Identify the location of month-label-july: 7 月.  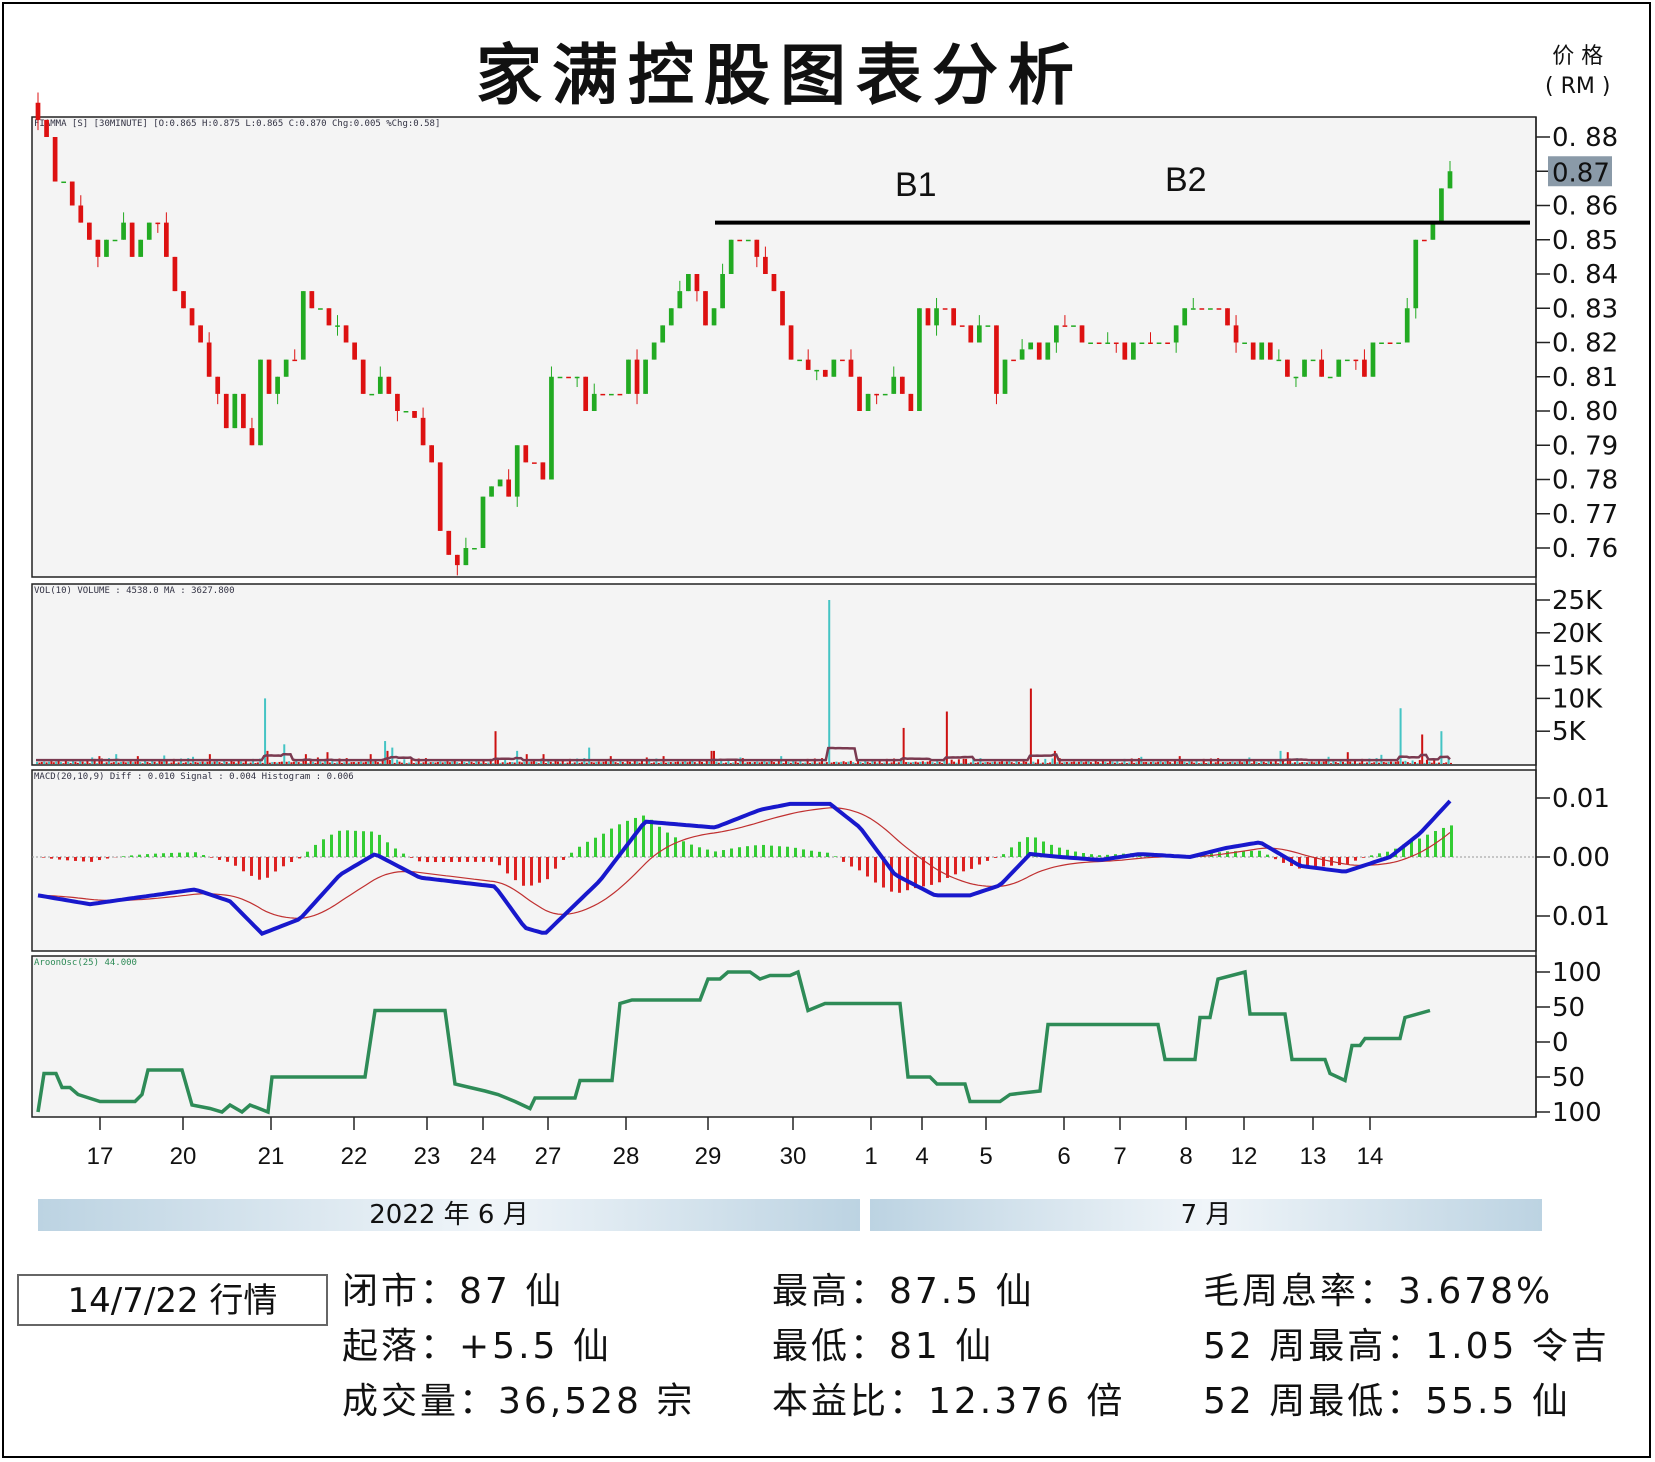
(1206, 1215).